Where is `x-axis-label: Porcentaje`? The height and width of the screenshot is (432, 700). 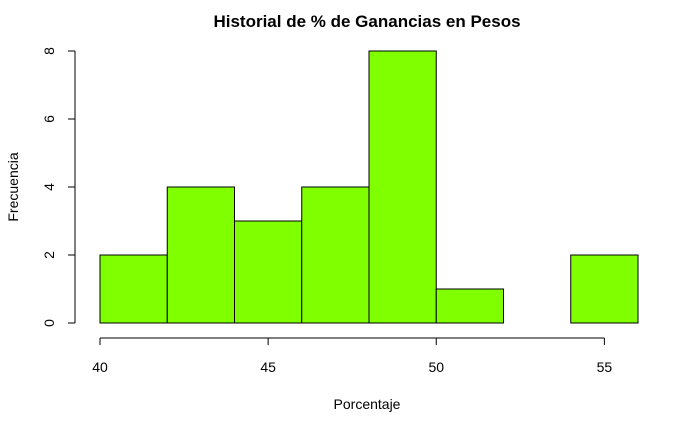 x-axis-label: Porcentaje is located at coordinates (367, 404).